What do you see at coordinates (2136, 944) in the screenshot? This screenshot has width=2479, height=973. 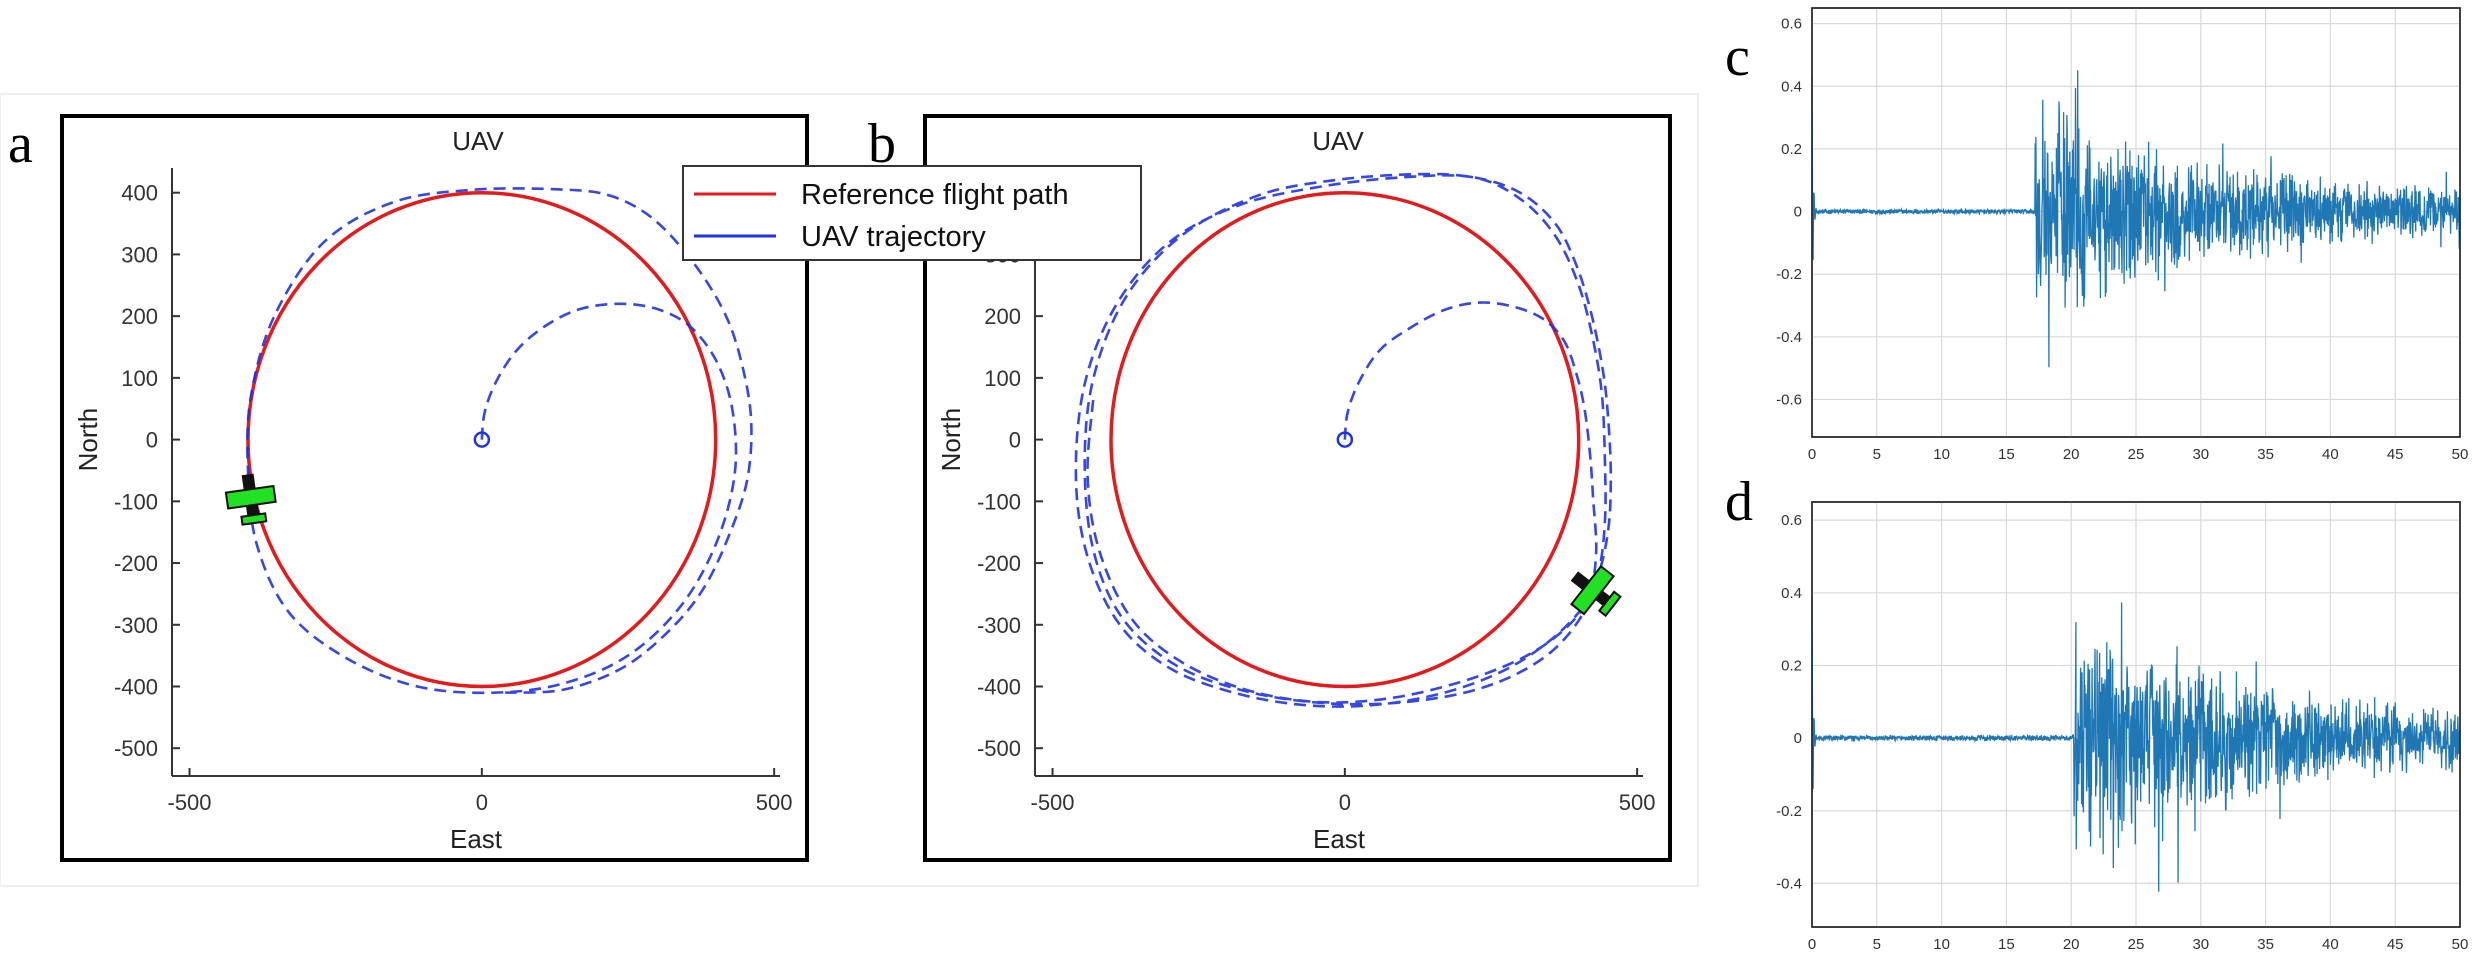 I see `panel-d-xtick-label: 25` at bounding box center [2136, 944].